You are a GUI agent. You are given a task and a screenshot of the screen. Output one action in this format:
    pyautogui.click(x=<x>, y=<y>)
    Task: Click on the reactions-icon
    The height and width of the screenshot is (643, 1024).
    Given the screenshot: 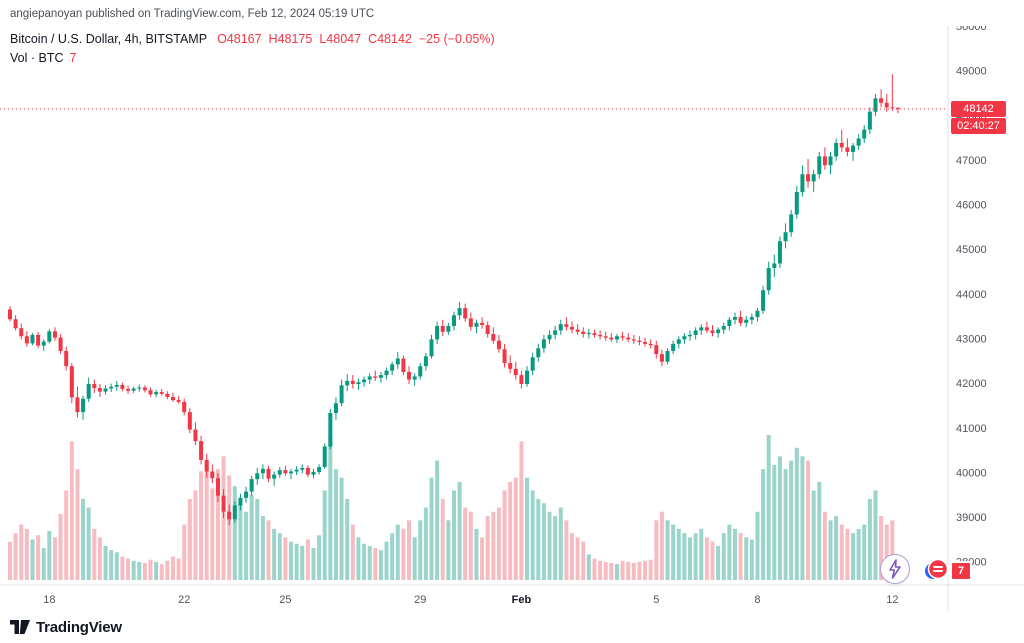 What is the action you would take?
    pyautogui.click(x=936, y=568)
    